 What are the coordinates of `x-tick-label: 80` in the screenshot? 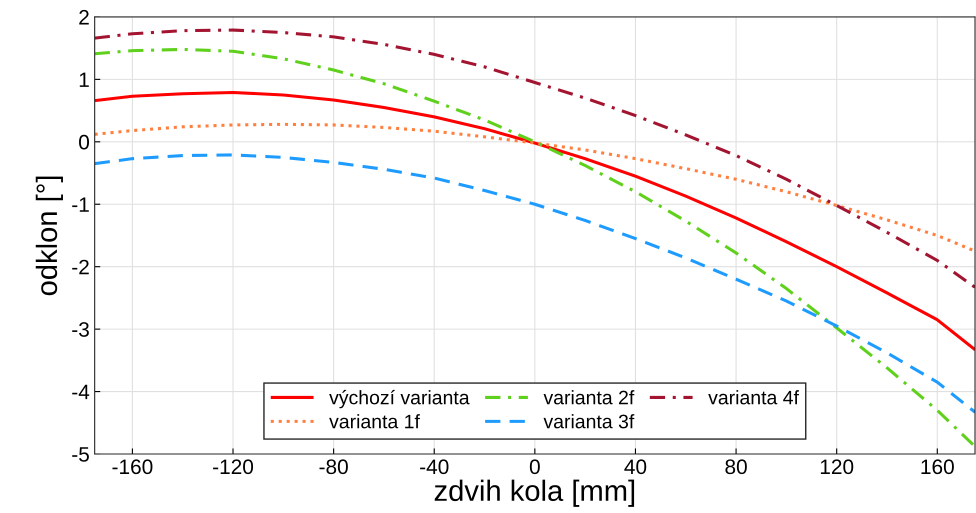 It's located at (736, 466).